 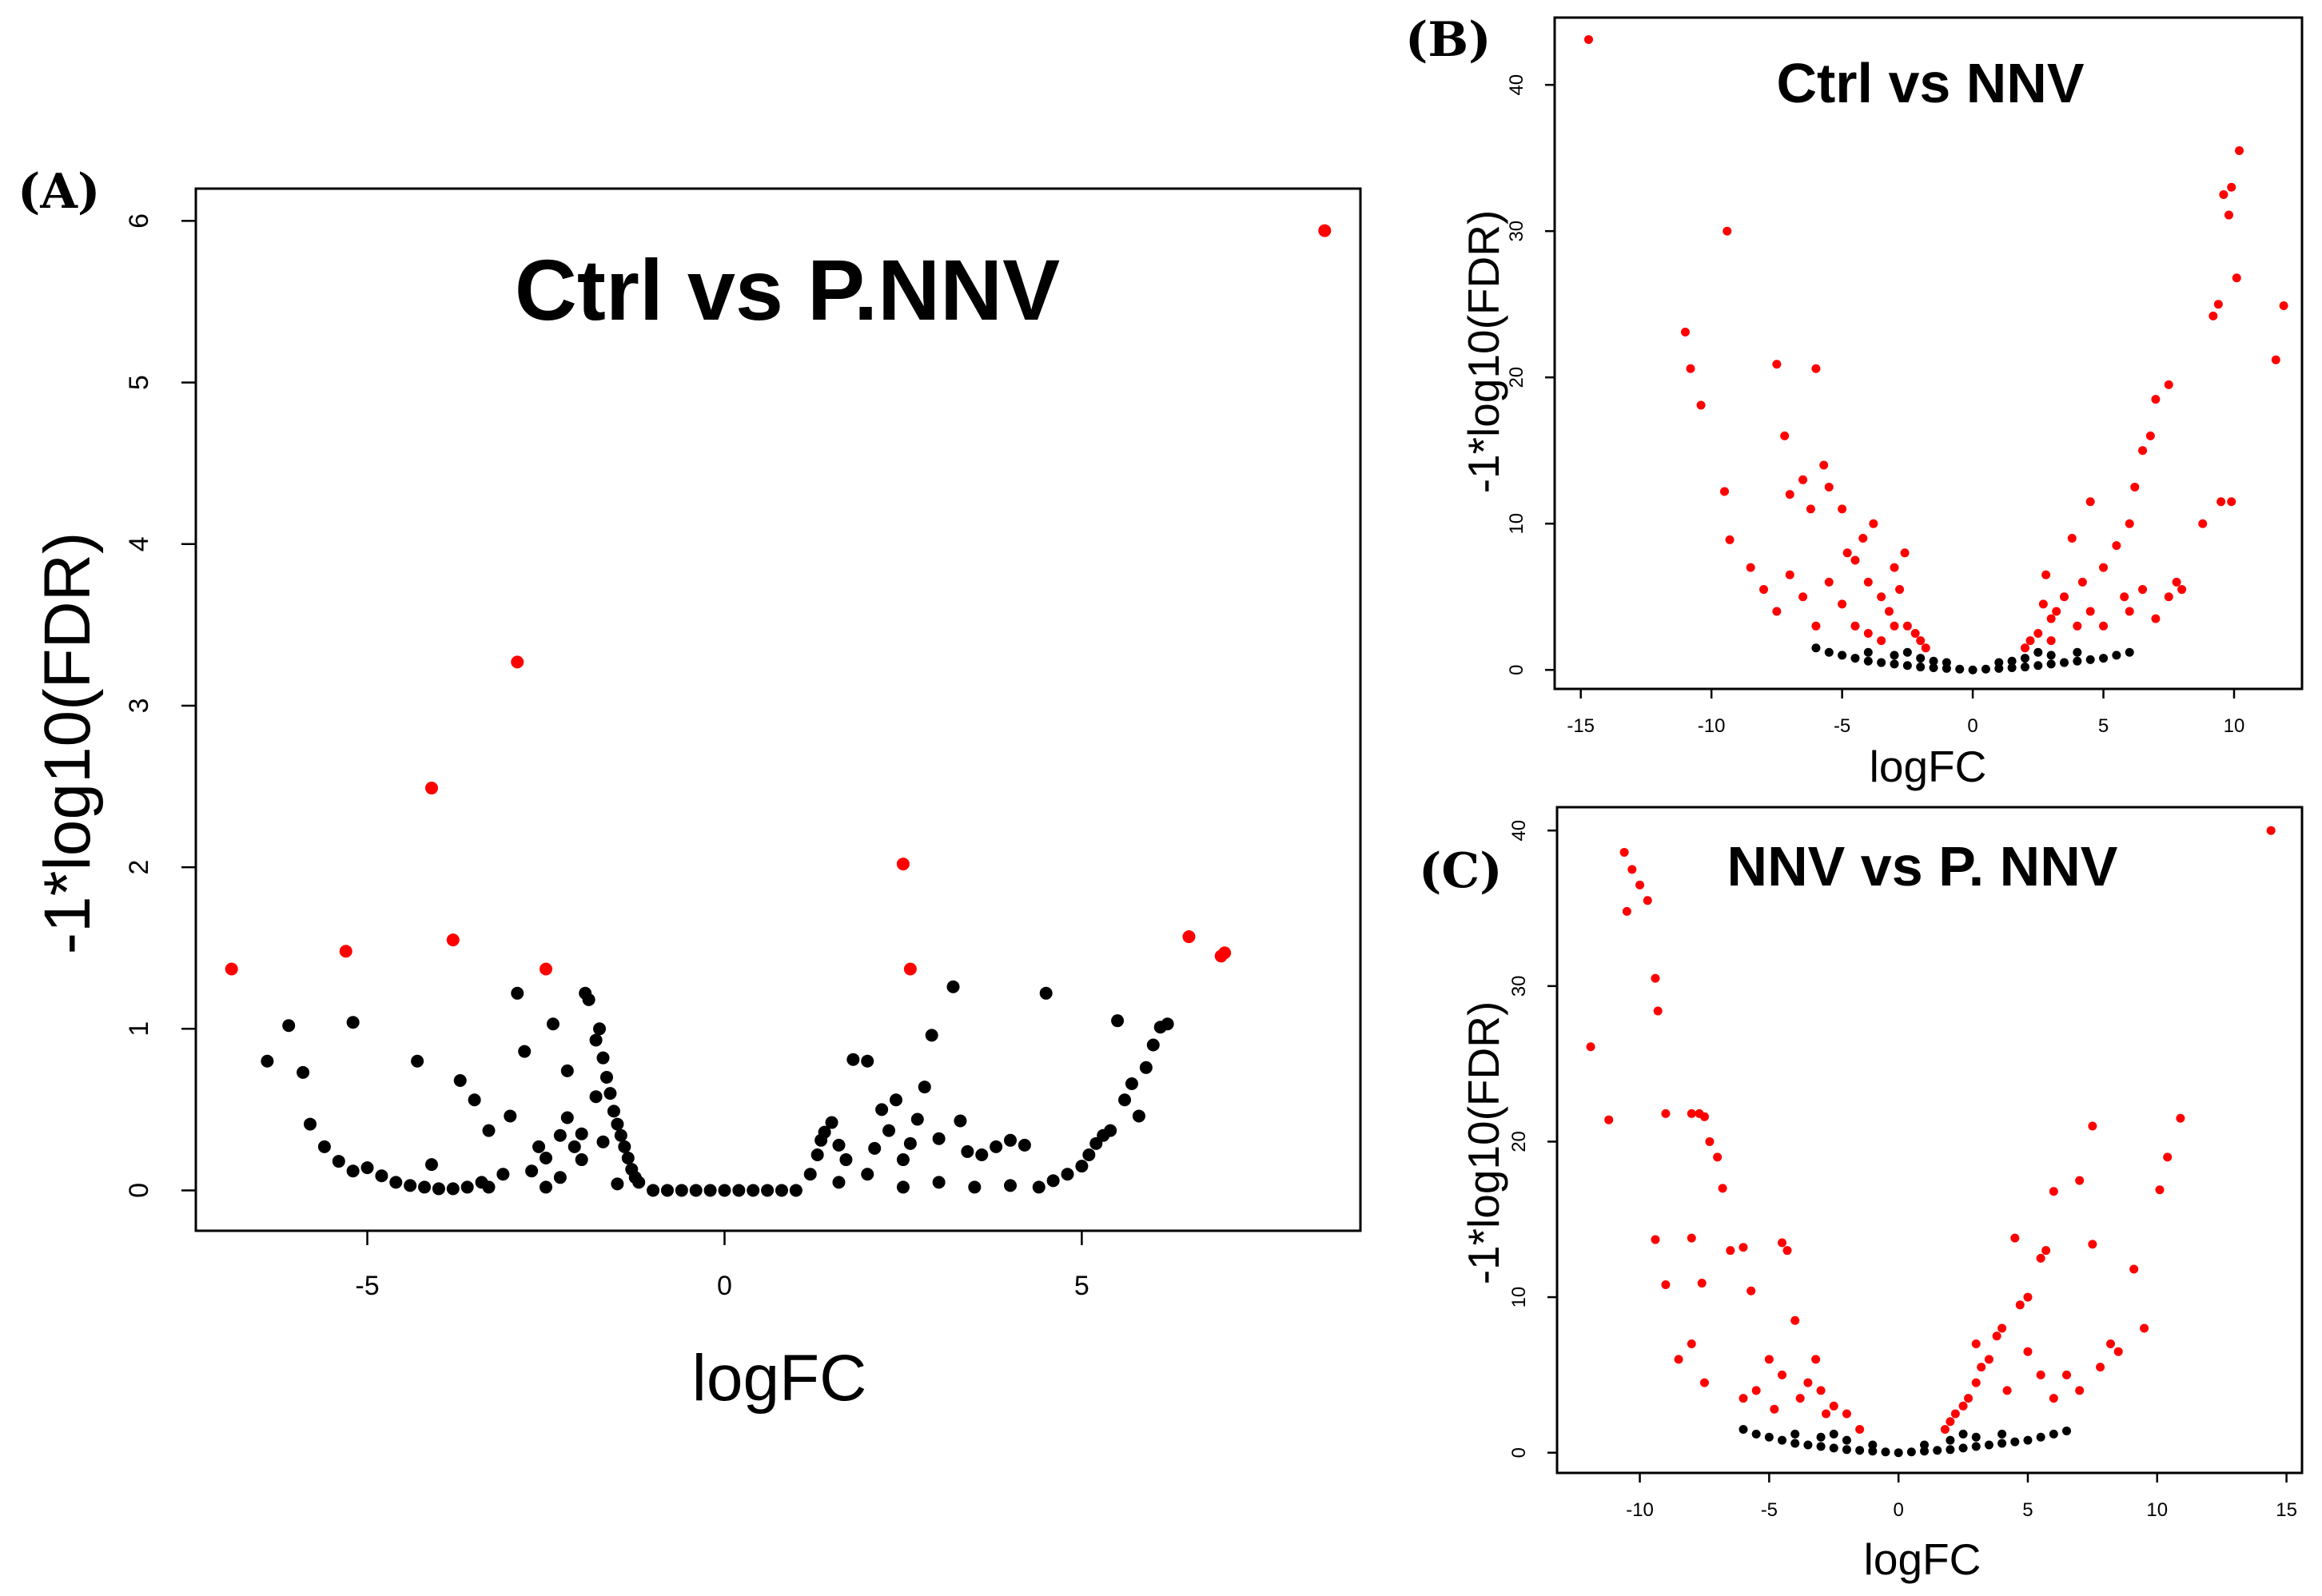 What do you see at coordinates (1461, 871) in the screenshot?
I see `panel-c-letter: (C)` at bounding box center [1461, 871].